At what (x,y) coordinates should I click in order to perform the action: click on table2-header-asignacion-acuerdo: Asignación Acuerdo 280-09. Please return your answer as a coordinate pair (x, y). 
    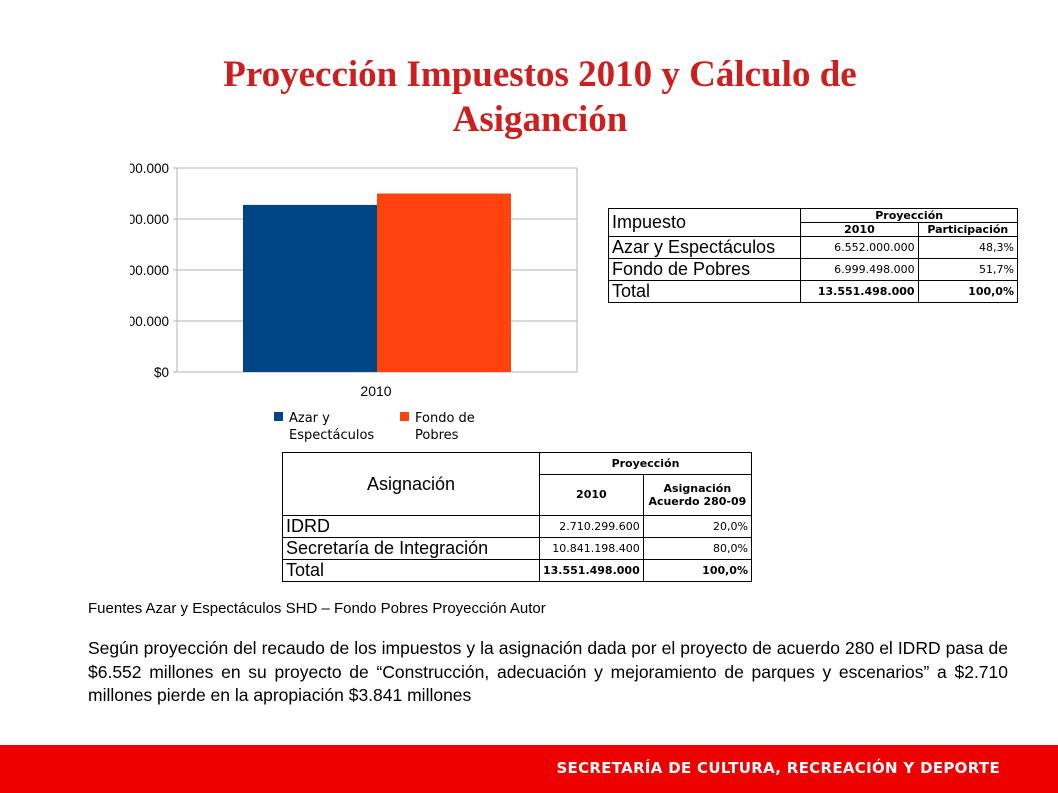
    Looking at the image, I should click on (697, 494).